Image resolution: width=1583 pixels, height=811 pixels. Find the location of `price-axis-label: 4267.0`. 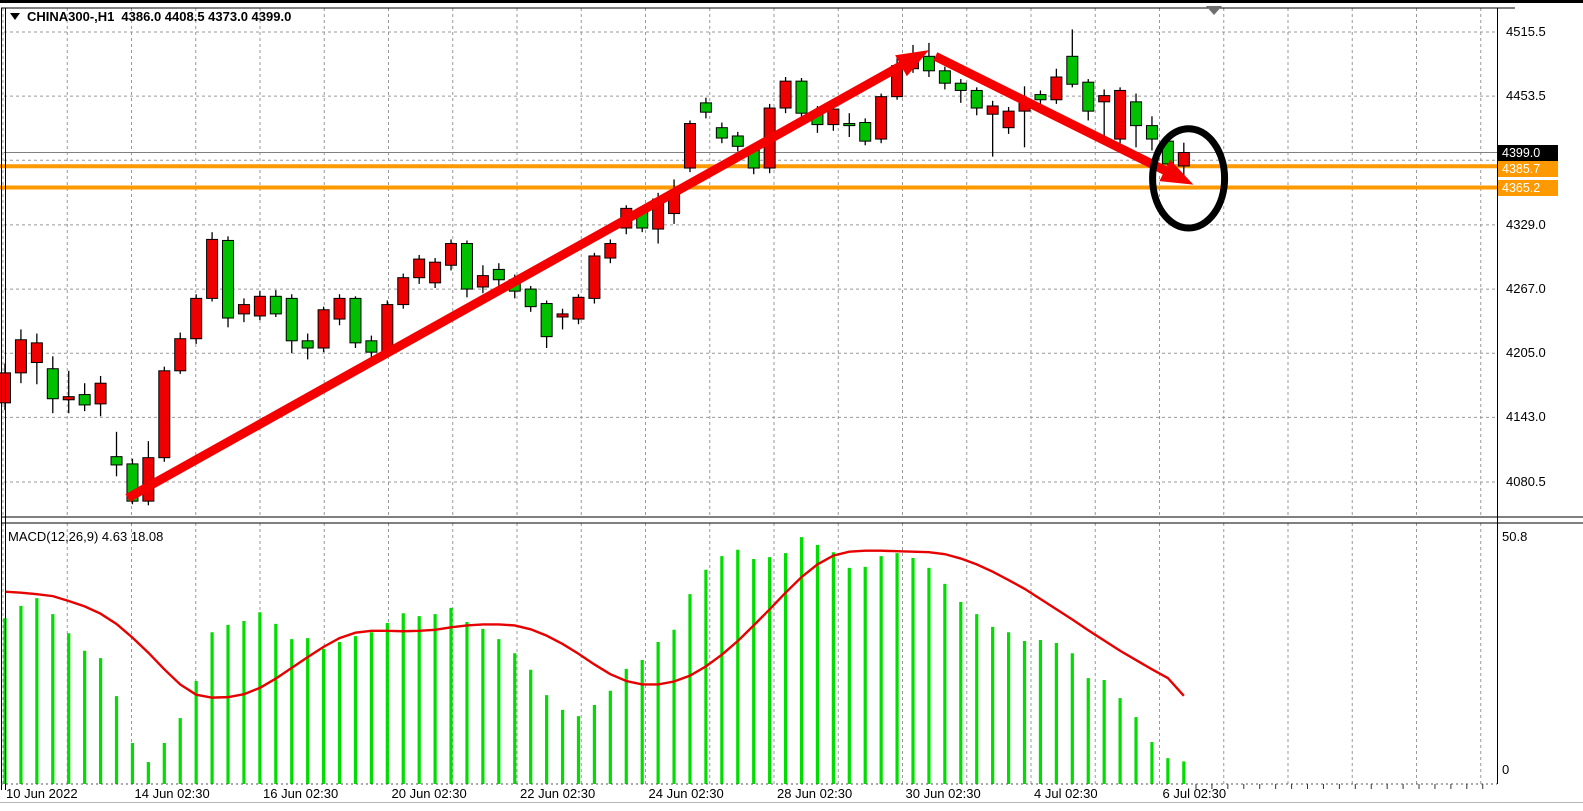

price-axis-label: 4267.0 is located at coordinates (1526, 289).